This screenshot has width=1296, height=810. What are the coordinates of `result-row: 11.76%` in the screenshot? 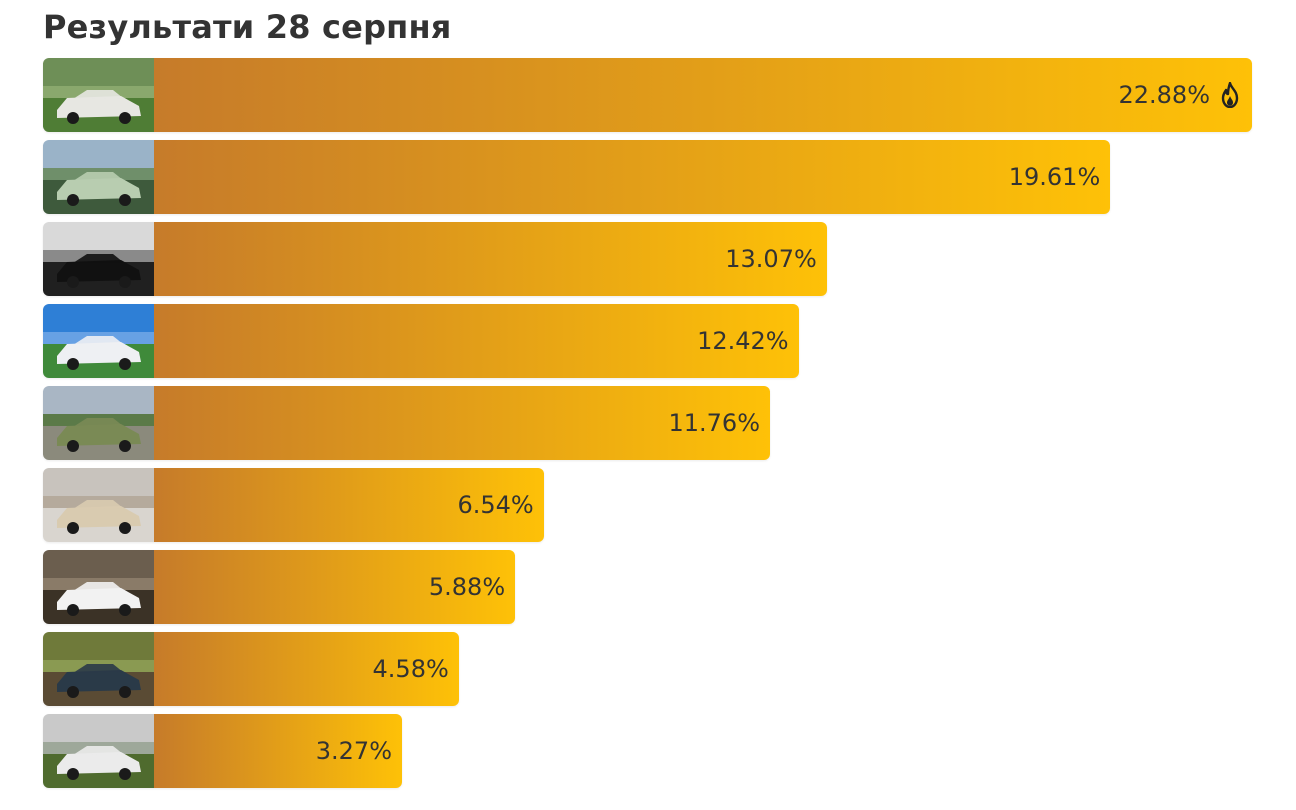 It's located at (406, 423).